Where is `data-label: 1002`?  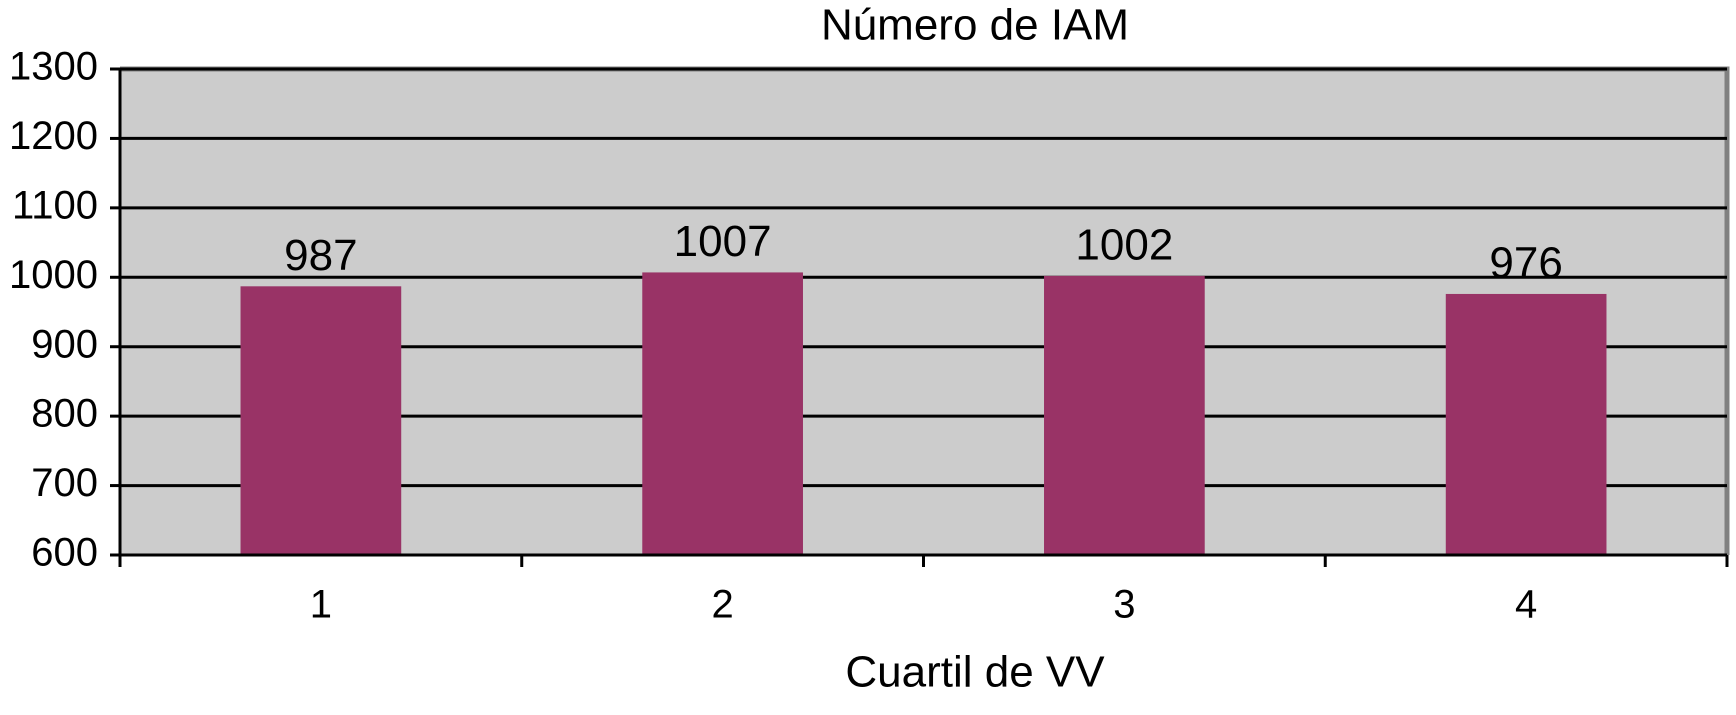
data-label: 1002 is located at coordinates (1124, 245).